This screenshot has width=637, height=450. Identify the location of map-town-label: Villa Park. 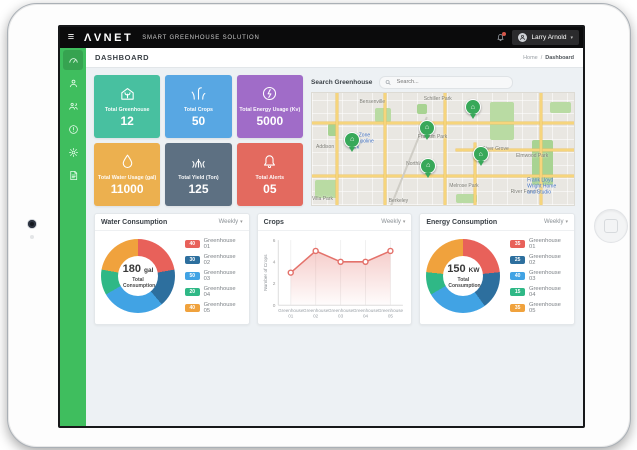
(322, 199).